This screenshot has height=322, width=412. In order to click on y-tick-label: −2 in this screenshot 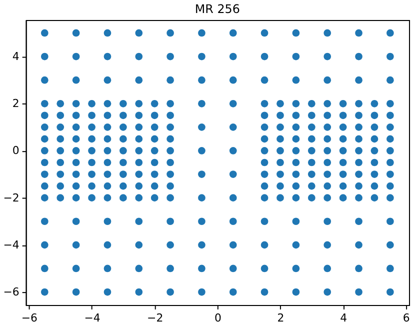, I will do `click(11, 197)`.